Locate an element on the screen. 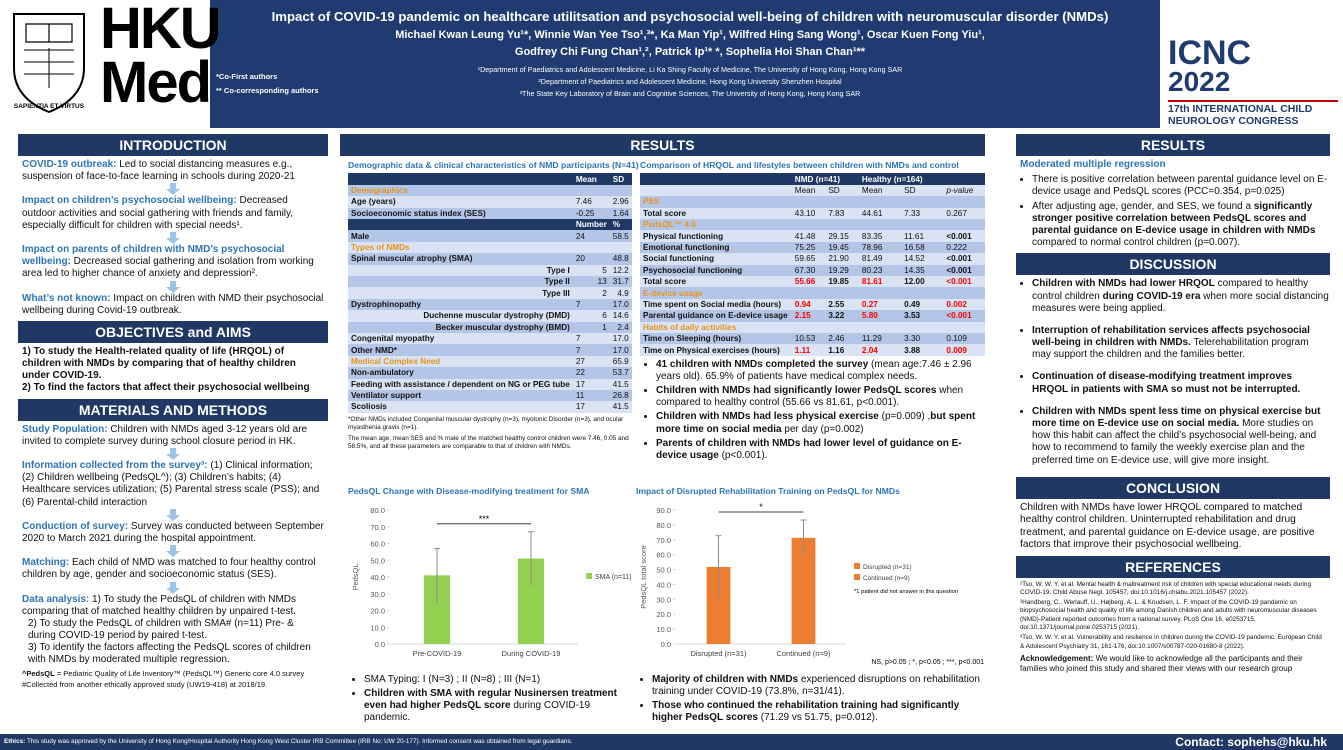 This screenshot has height=750, width=1343. section-label: Habits of daily activities is located at coordinates (716, 327).